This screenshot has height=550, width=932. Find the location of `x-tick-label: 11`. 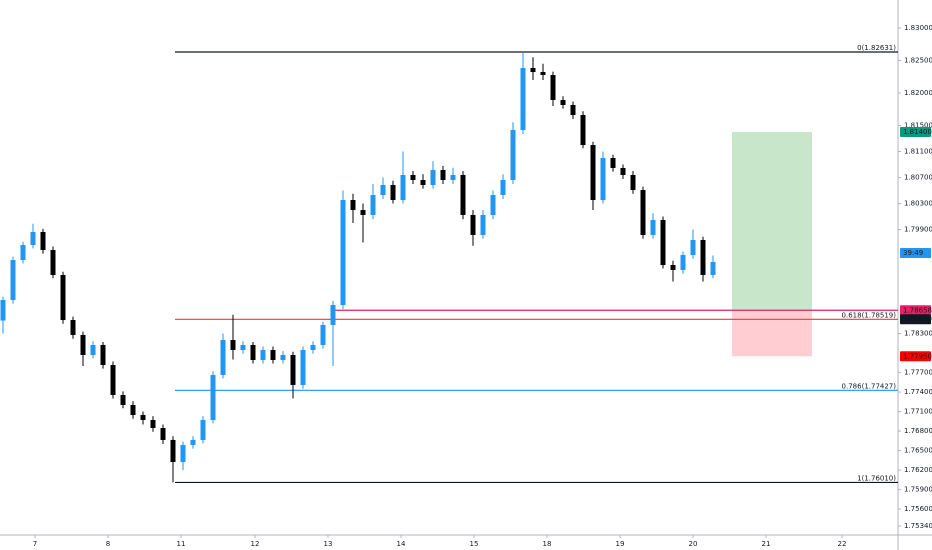

x-tick-label: 11 is located at coordinates (181, 544).